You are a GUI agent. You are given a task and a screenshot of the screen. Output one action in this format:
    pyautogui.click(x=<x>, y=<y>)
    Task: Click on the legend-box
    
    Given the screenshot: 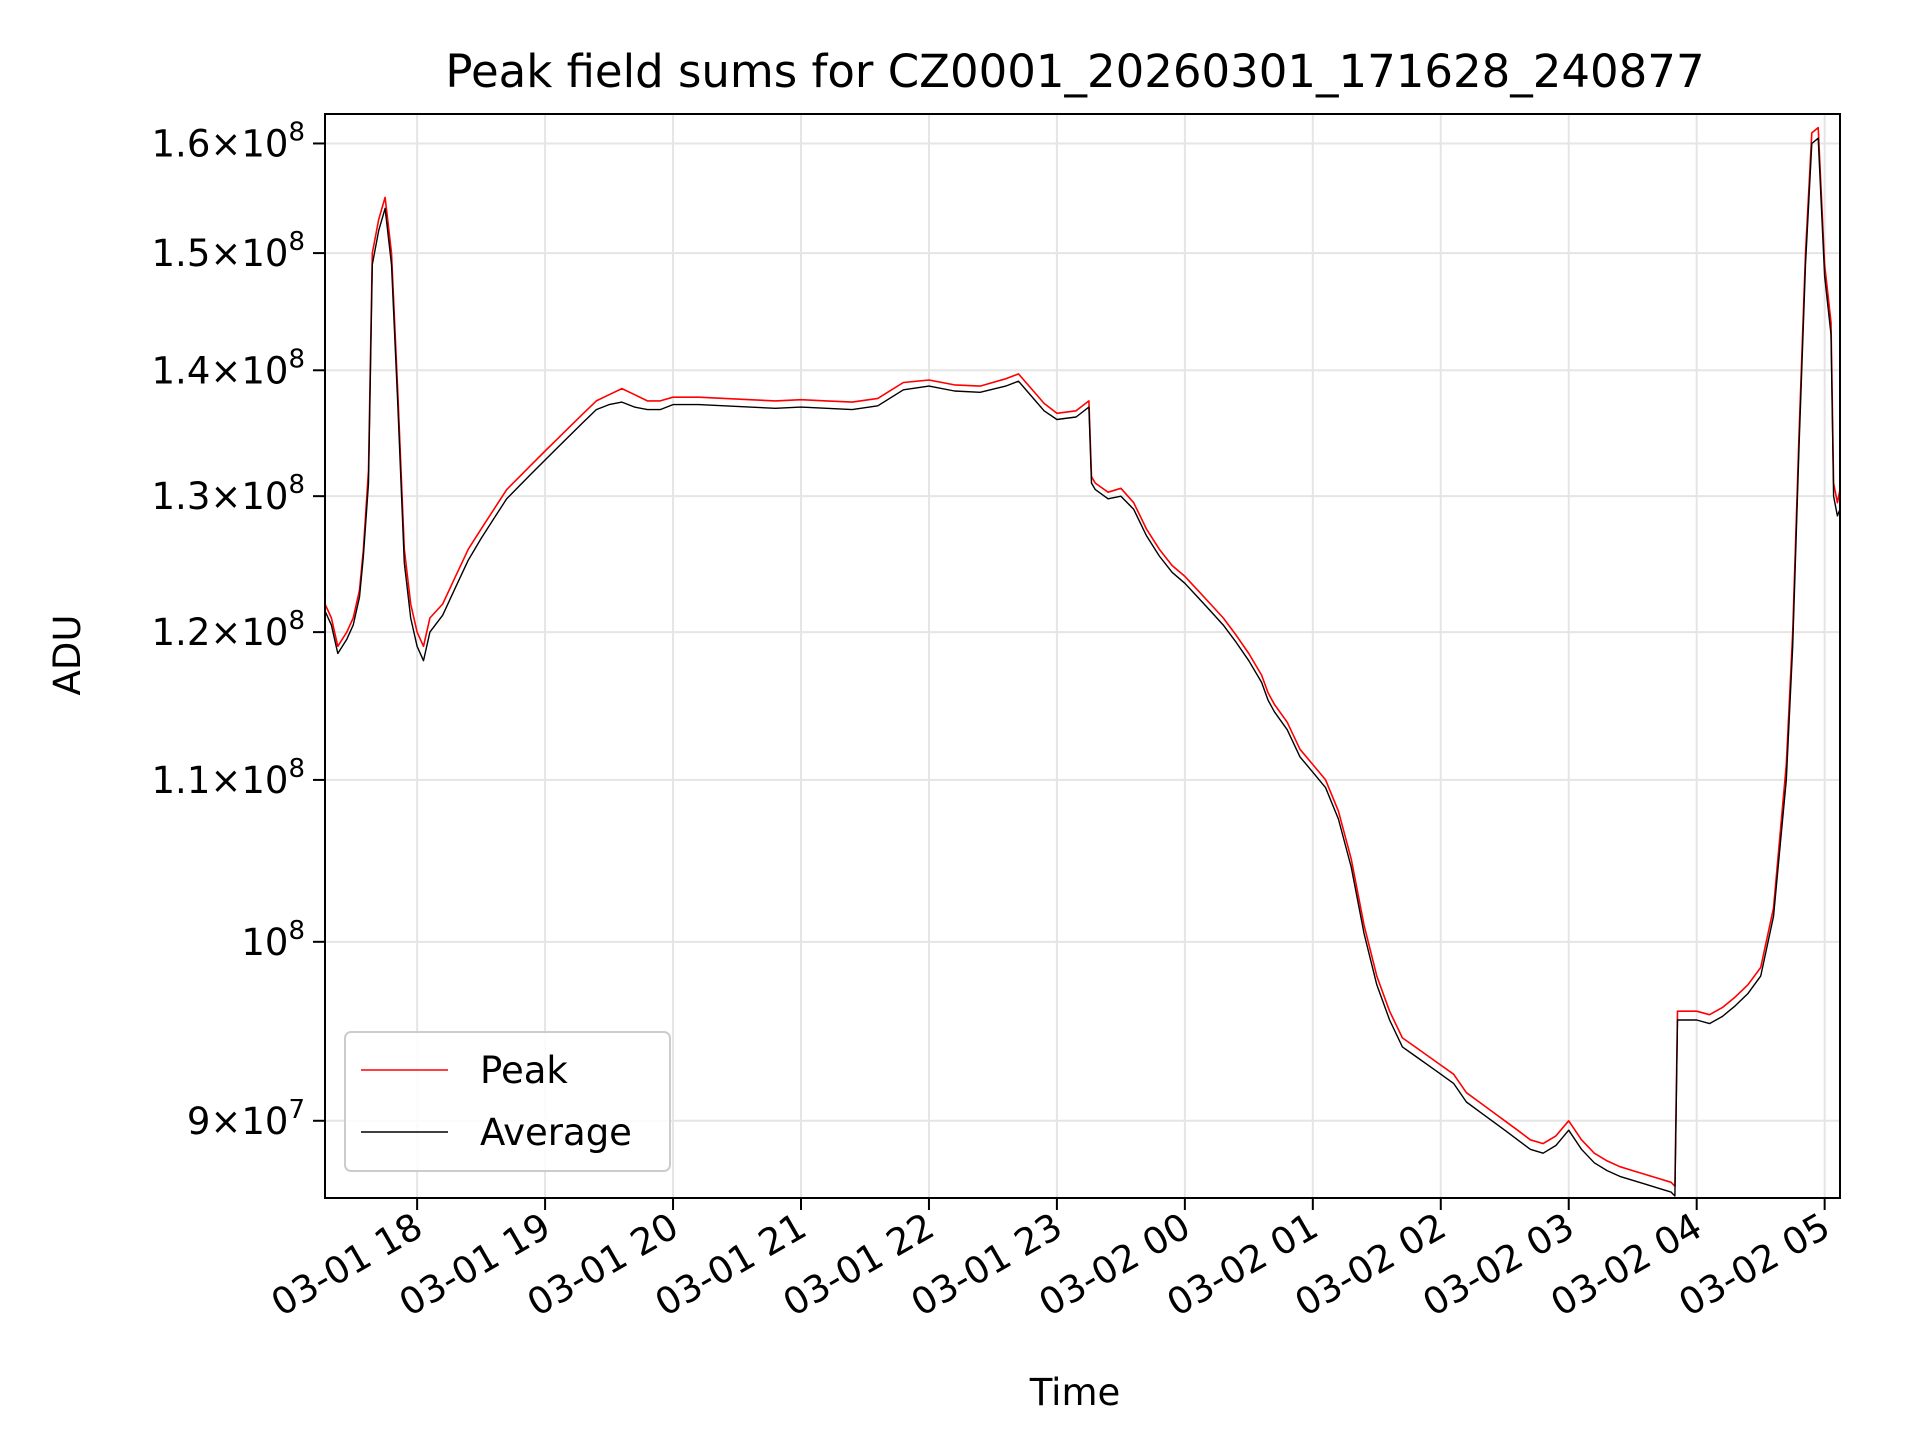 What is the action you would take?
    pyautogui.click(x=507, y=1101)
    